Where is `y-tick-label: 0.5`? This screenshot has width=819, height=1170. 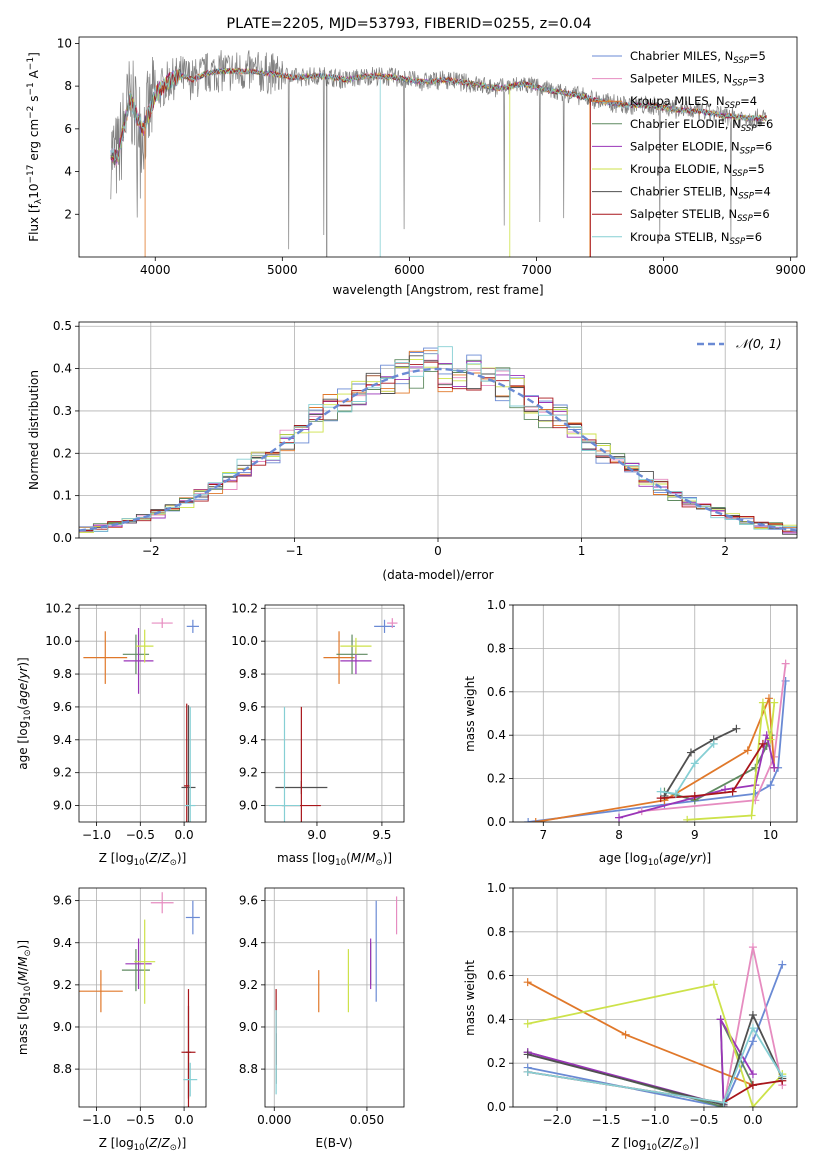
y-tick-label: 0.5 is located at coordinates (62, 326).